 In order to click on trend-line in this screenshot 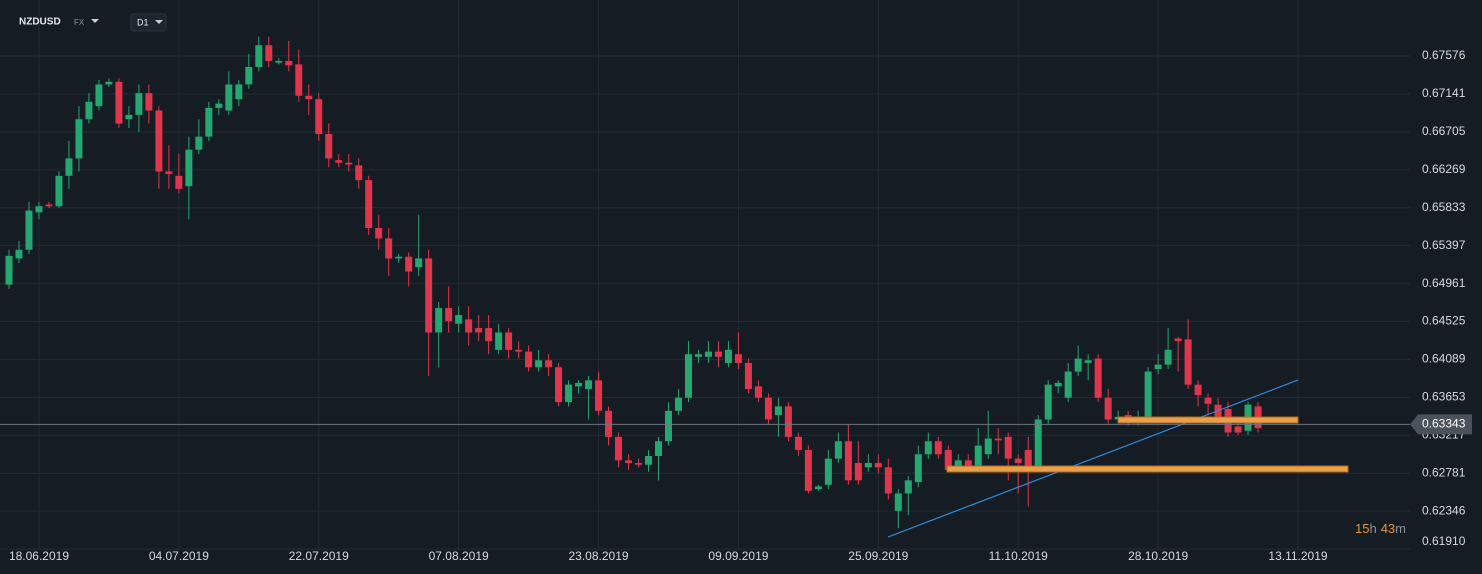, I will do `click(1093, 458)`.